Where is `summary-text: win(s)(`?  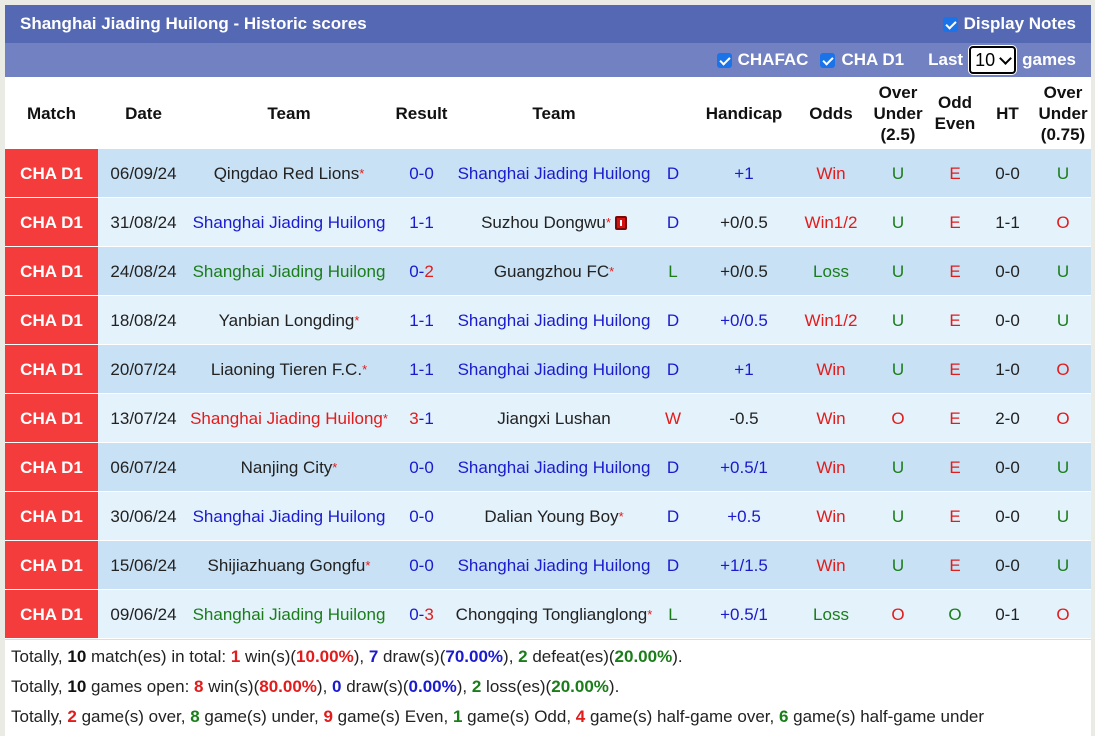 summary-text: win(s)( is located at coordinates (231, 686).